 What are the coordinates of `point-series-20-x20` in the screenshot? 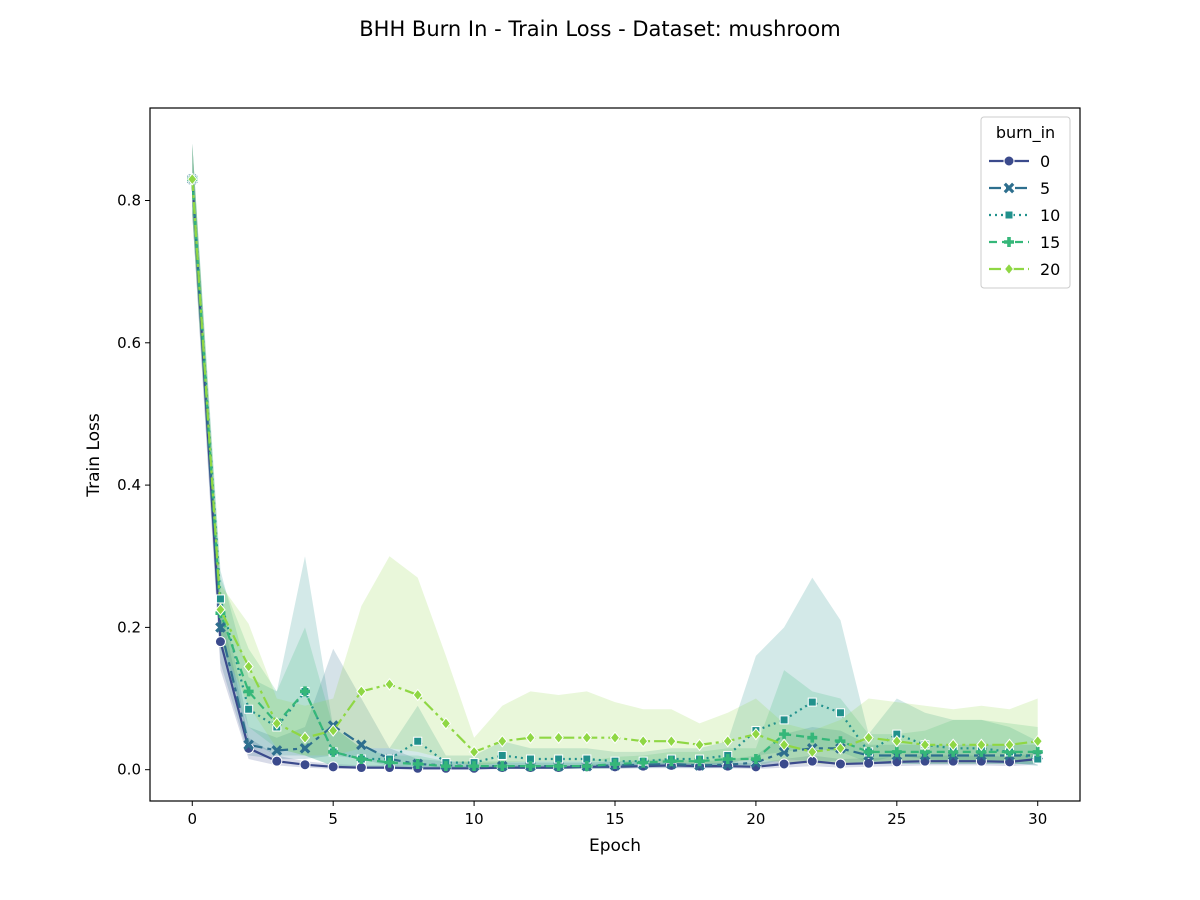 It's located at (756, 734).